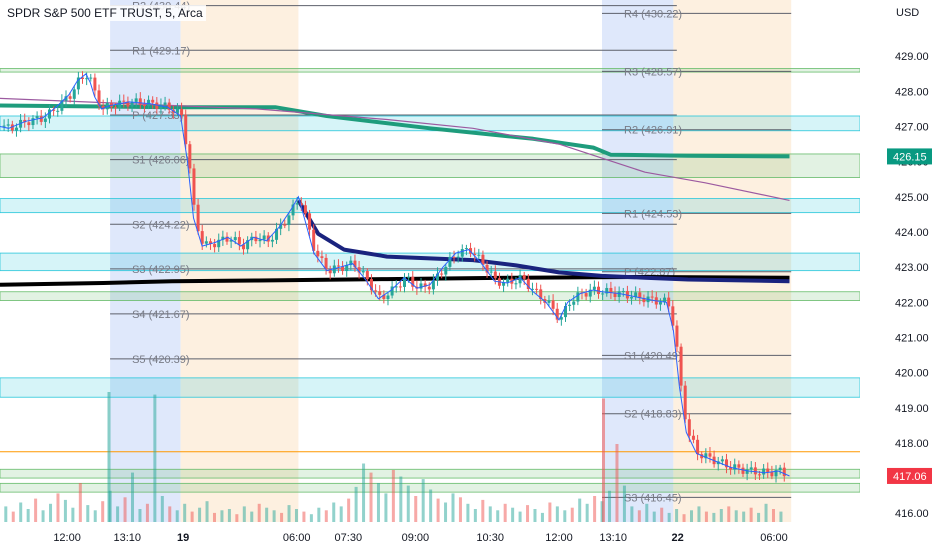 This screenshot has width=932, height=550. Describe the element at coordinates (466, 536) in the screenshot. I see `time-axis-bg` at that location.